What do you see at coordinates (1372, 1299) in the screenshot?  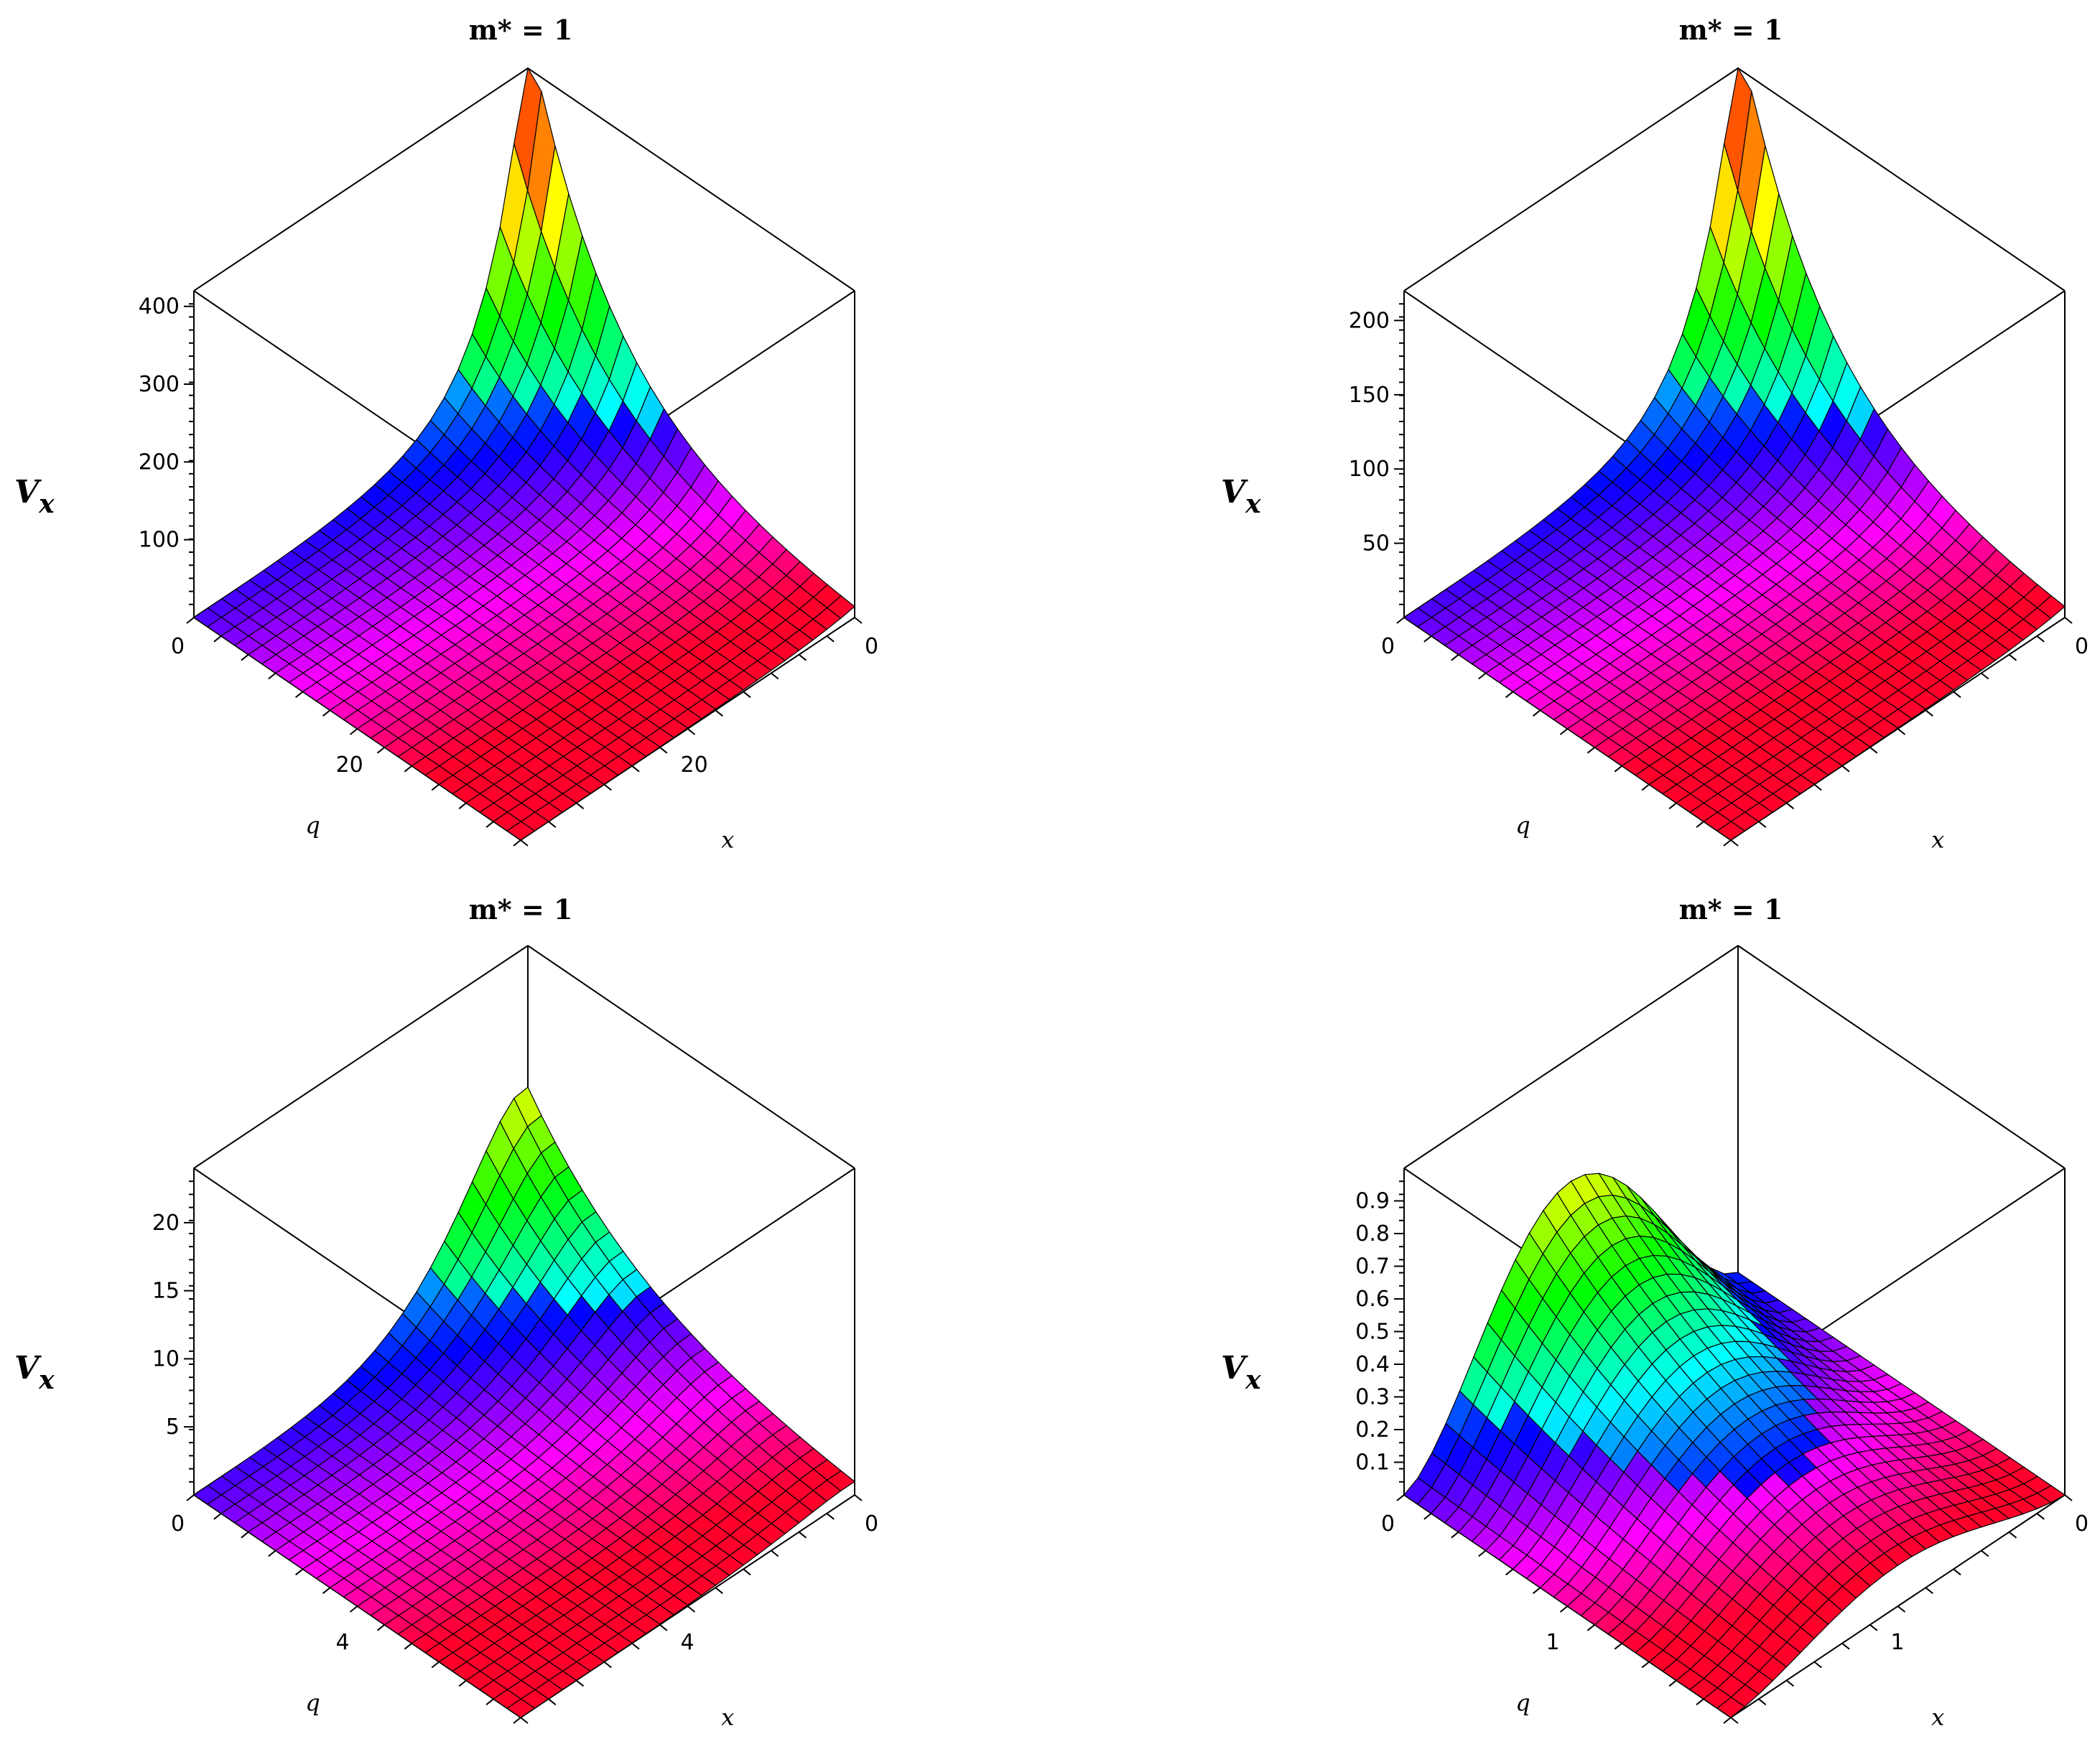 I see `z-tick-label: 0.6` at bounding box center [1372, 1299].